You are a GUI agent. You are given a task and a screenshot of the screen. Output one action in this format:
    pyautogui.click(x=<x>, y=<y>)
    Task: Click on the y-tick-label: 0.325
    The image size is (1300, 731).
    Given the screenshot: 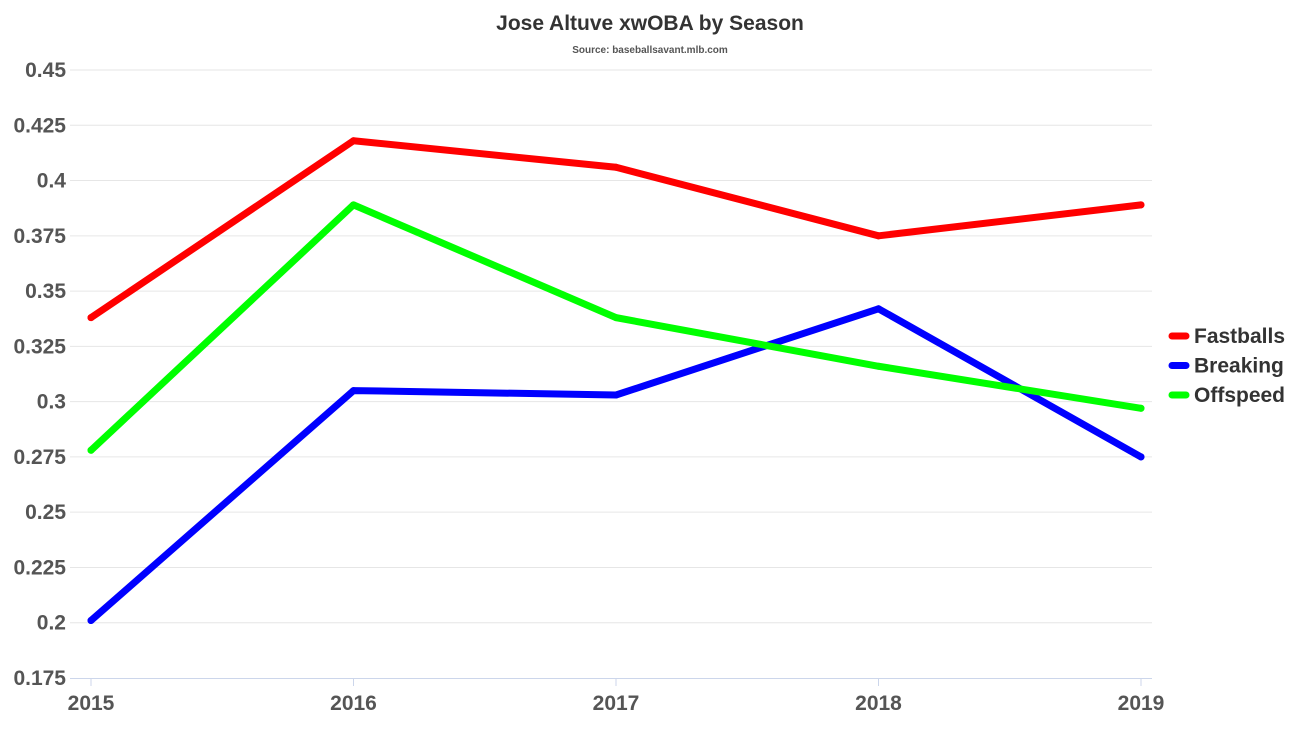 What is the action you would take?
    pyautogui.click(x=39, y=346)
    